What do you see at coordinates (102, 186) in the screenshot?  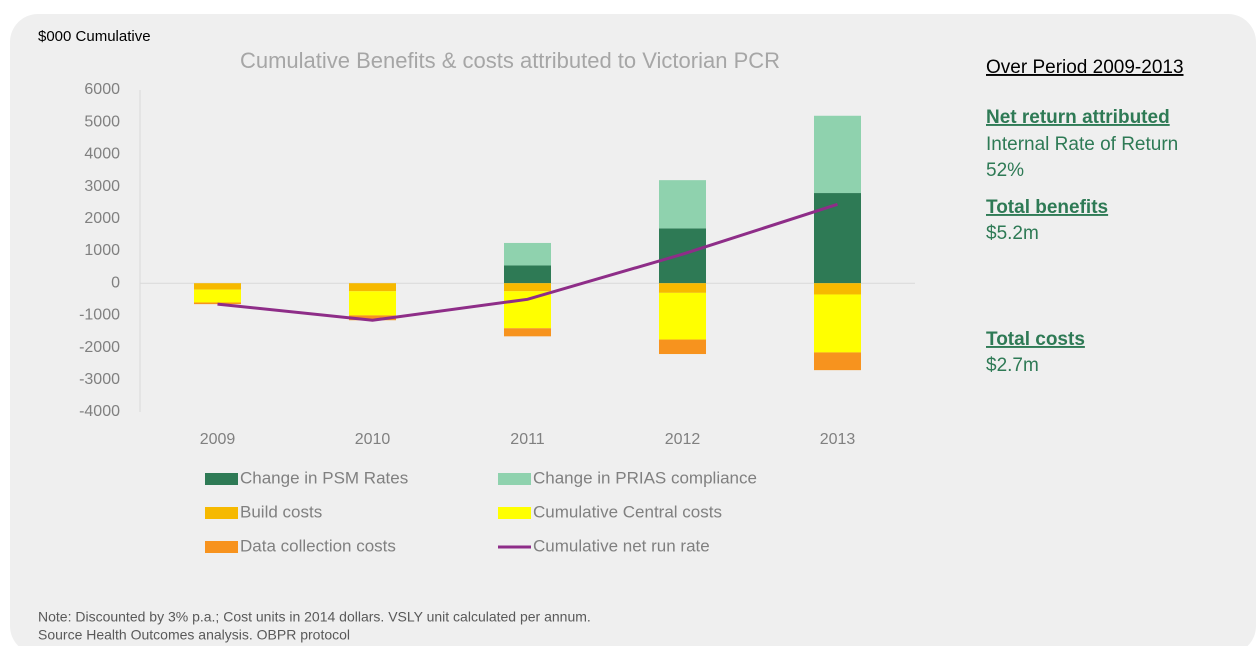 I see `y-tick-label: 3000` at bounding box center [102, 186].